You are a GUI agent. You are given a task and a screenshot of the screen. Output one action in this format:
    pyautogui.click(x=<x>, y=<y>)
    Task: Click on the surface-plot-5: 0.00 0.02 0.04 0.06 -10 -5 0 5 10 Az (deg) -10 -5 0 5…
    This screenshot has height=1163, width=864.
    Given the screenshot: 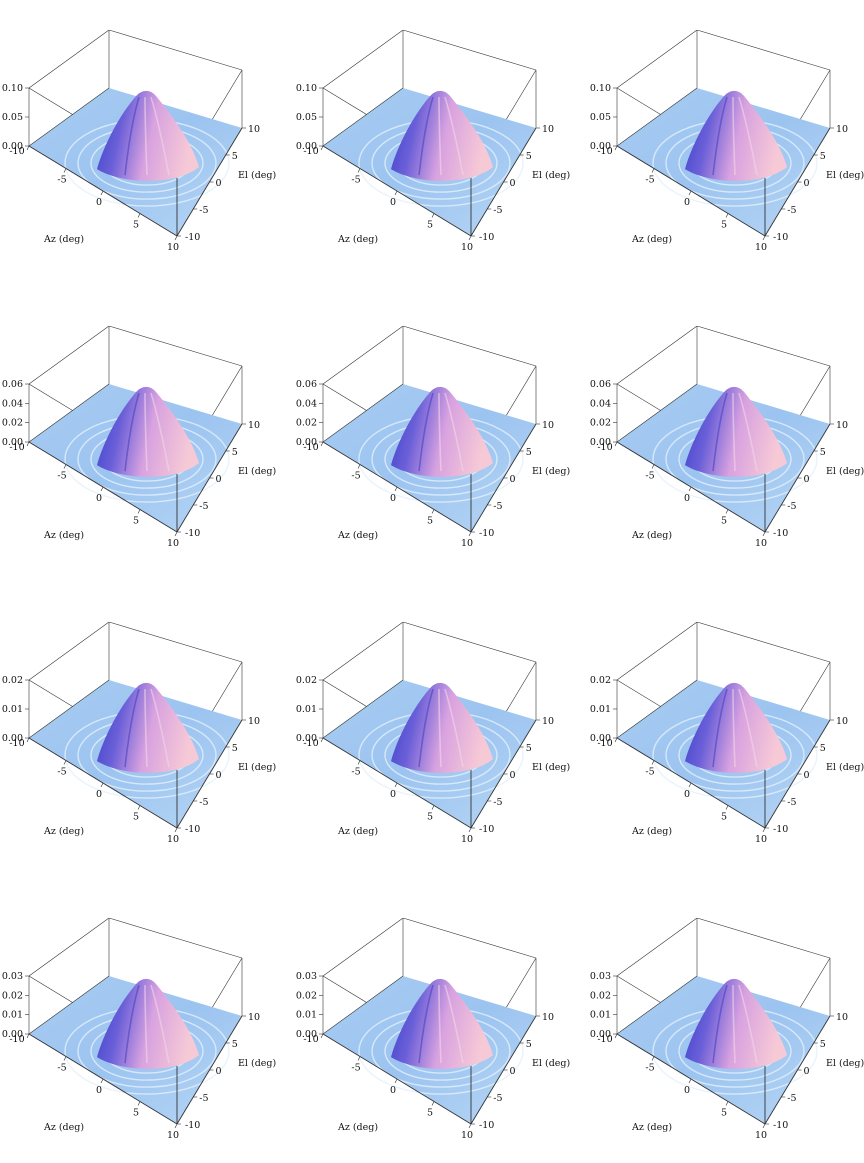 What is the action you would take?
    pyautogui.click(x=433, y=437)
    